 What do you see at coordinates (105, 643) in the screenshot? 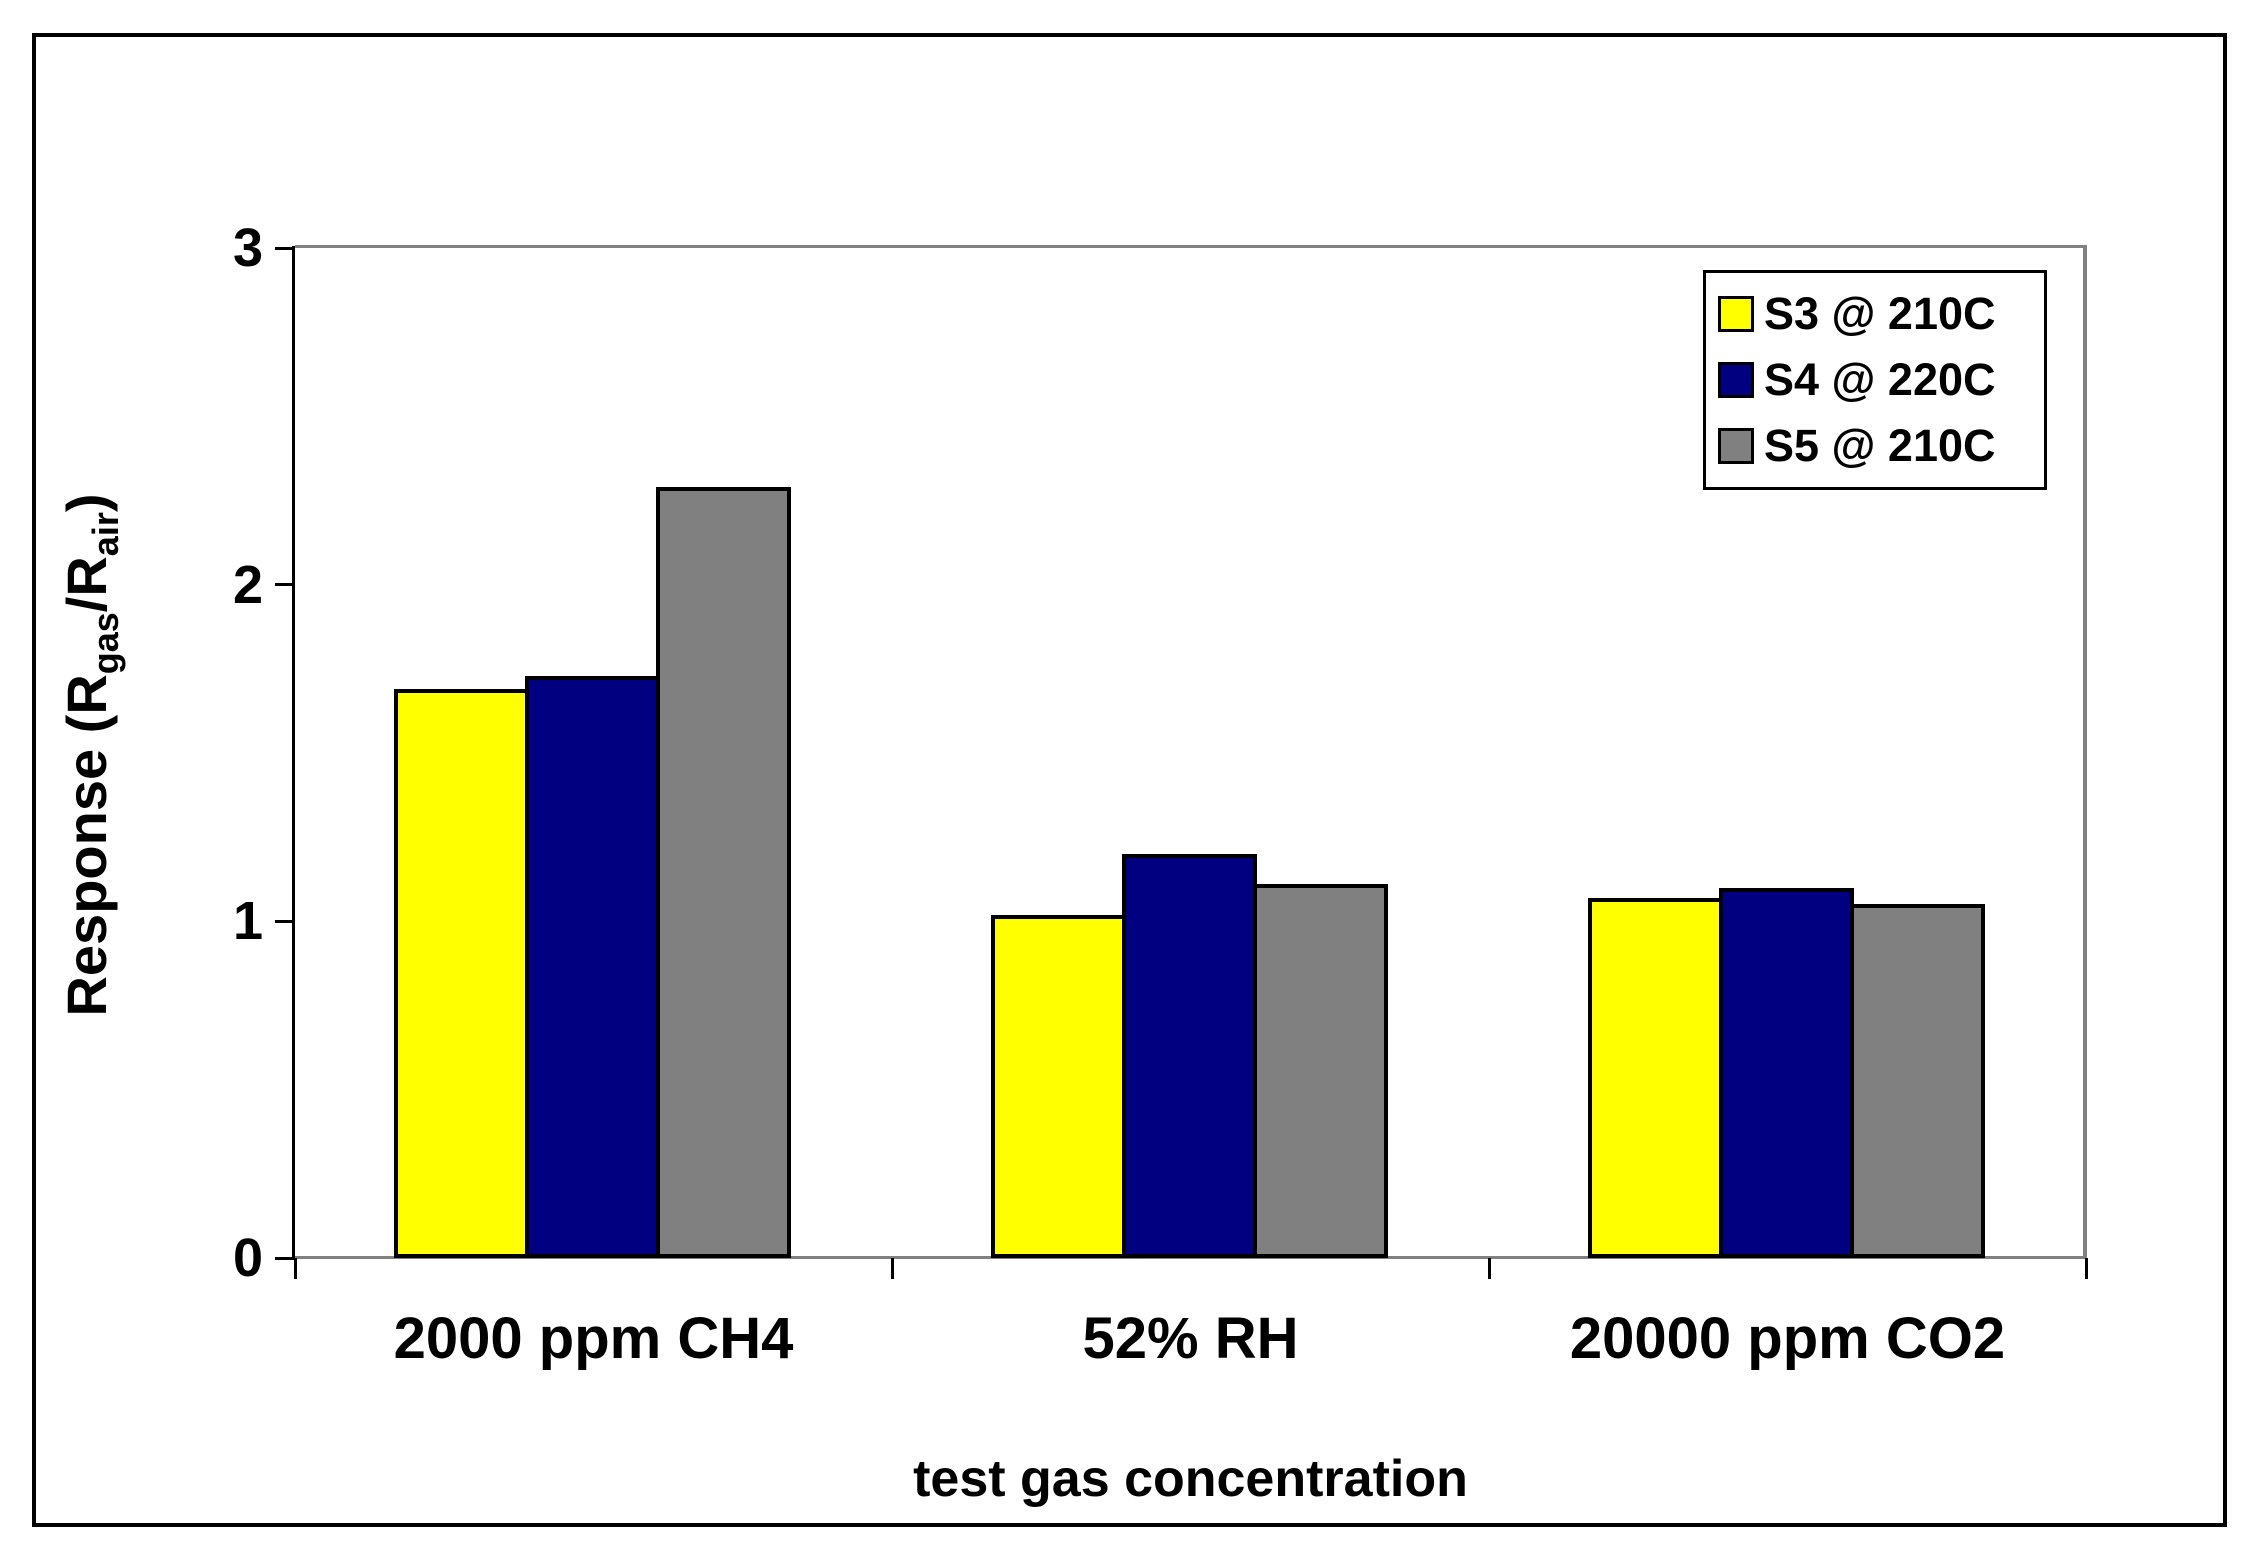
I see `y-title-subscript-gas: gas` at bounding box center [105, 643].